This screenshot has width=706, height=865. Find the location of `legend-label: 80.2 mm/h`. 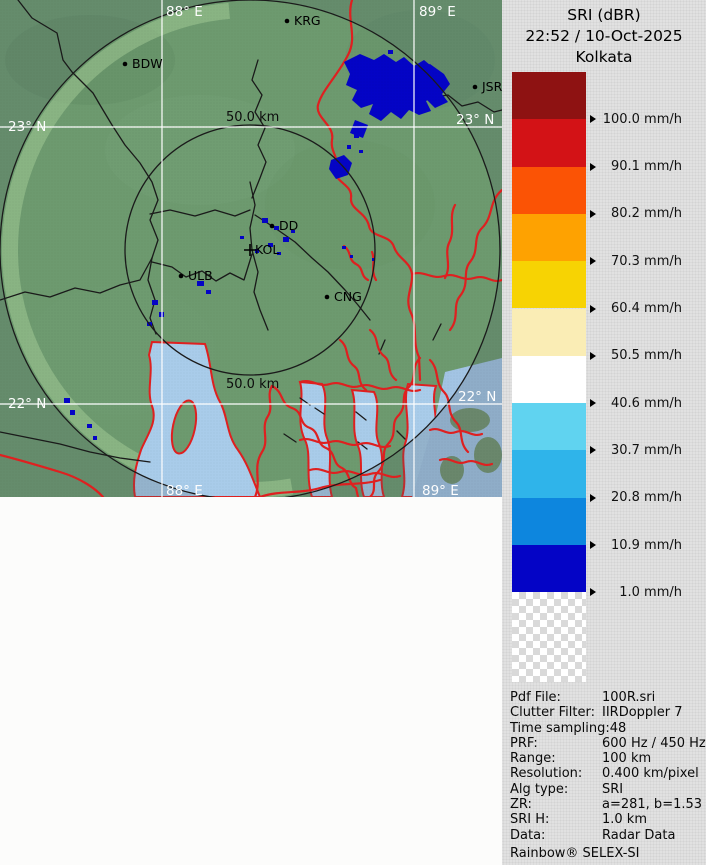

legend-label: 80.2 mm/h is located at coordinates (636, 214).